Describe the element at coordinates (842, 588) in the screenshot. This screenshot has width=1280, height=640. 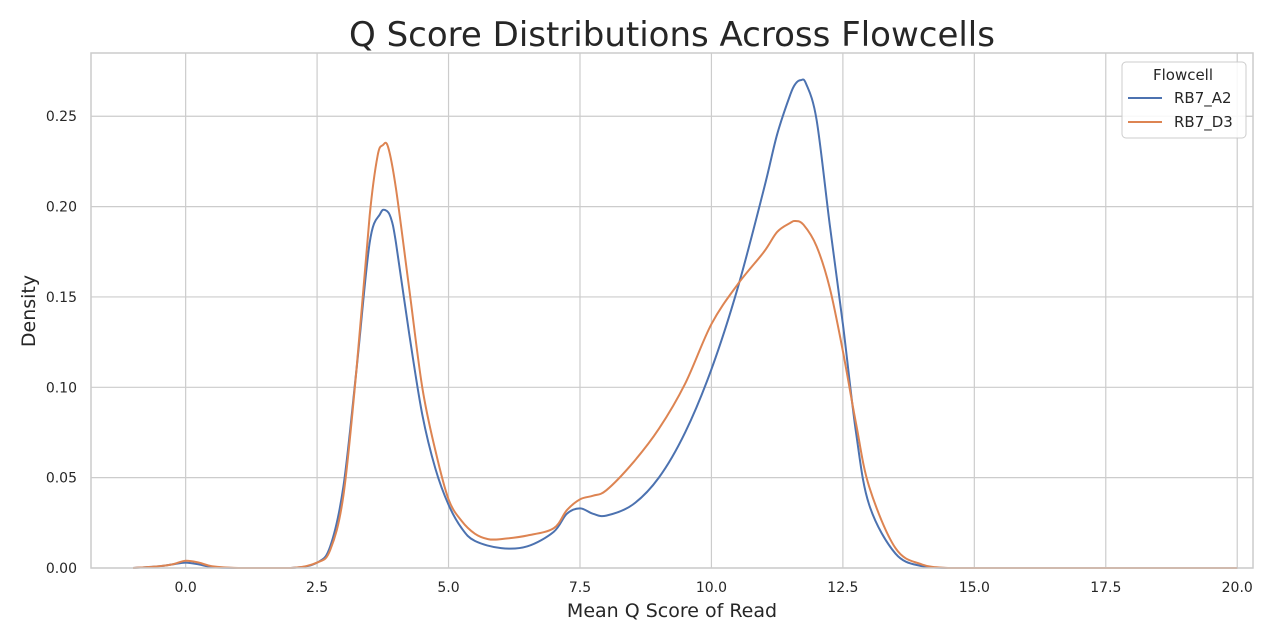
I see `x-tick-label: 12.5` at that location.